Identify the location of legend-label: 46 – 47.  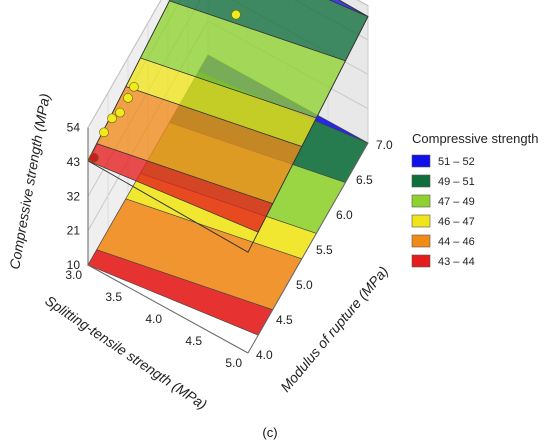
(456, 222).